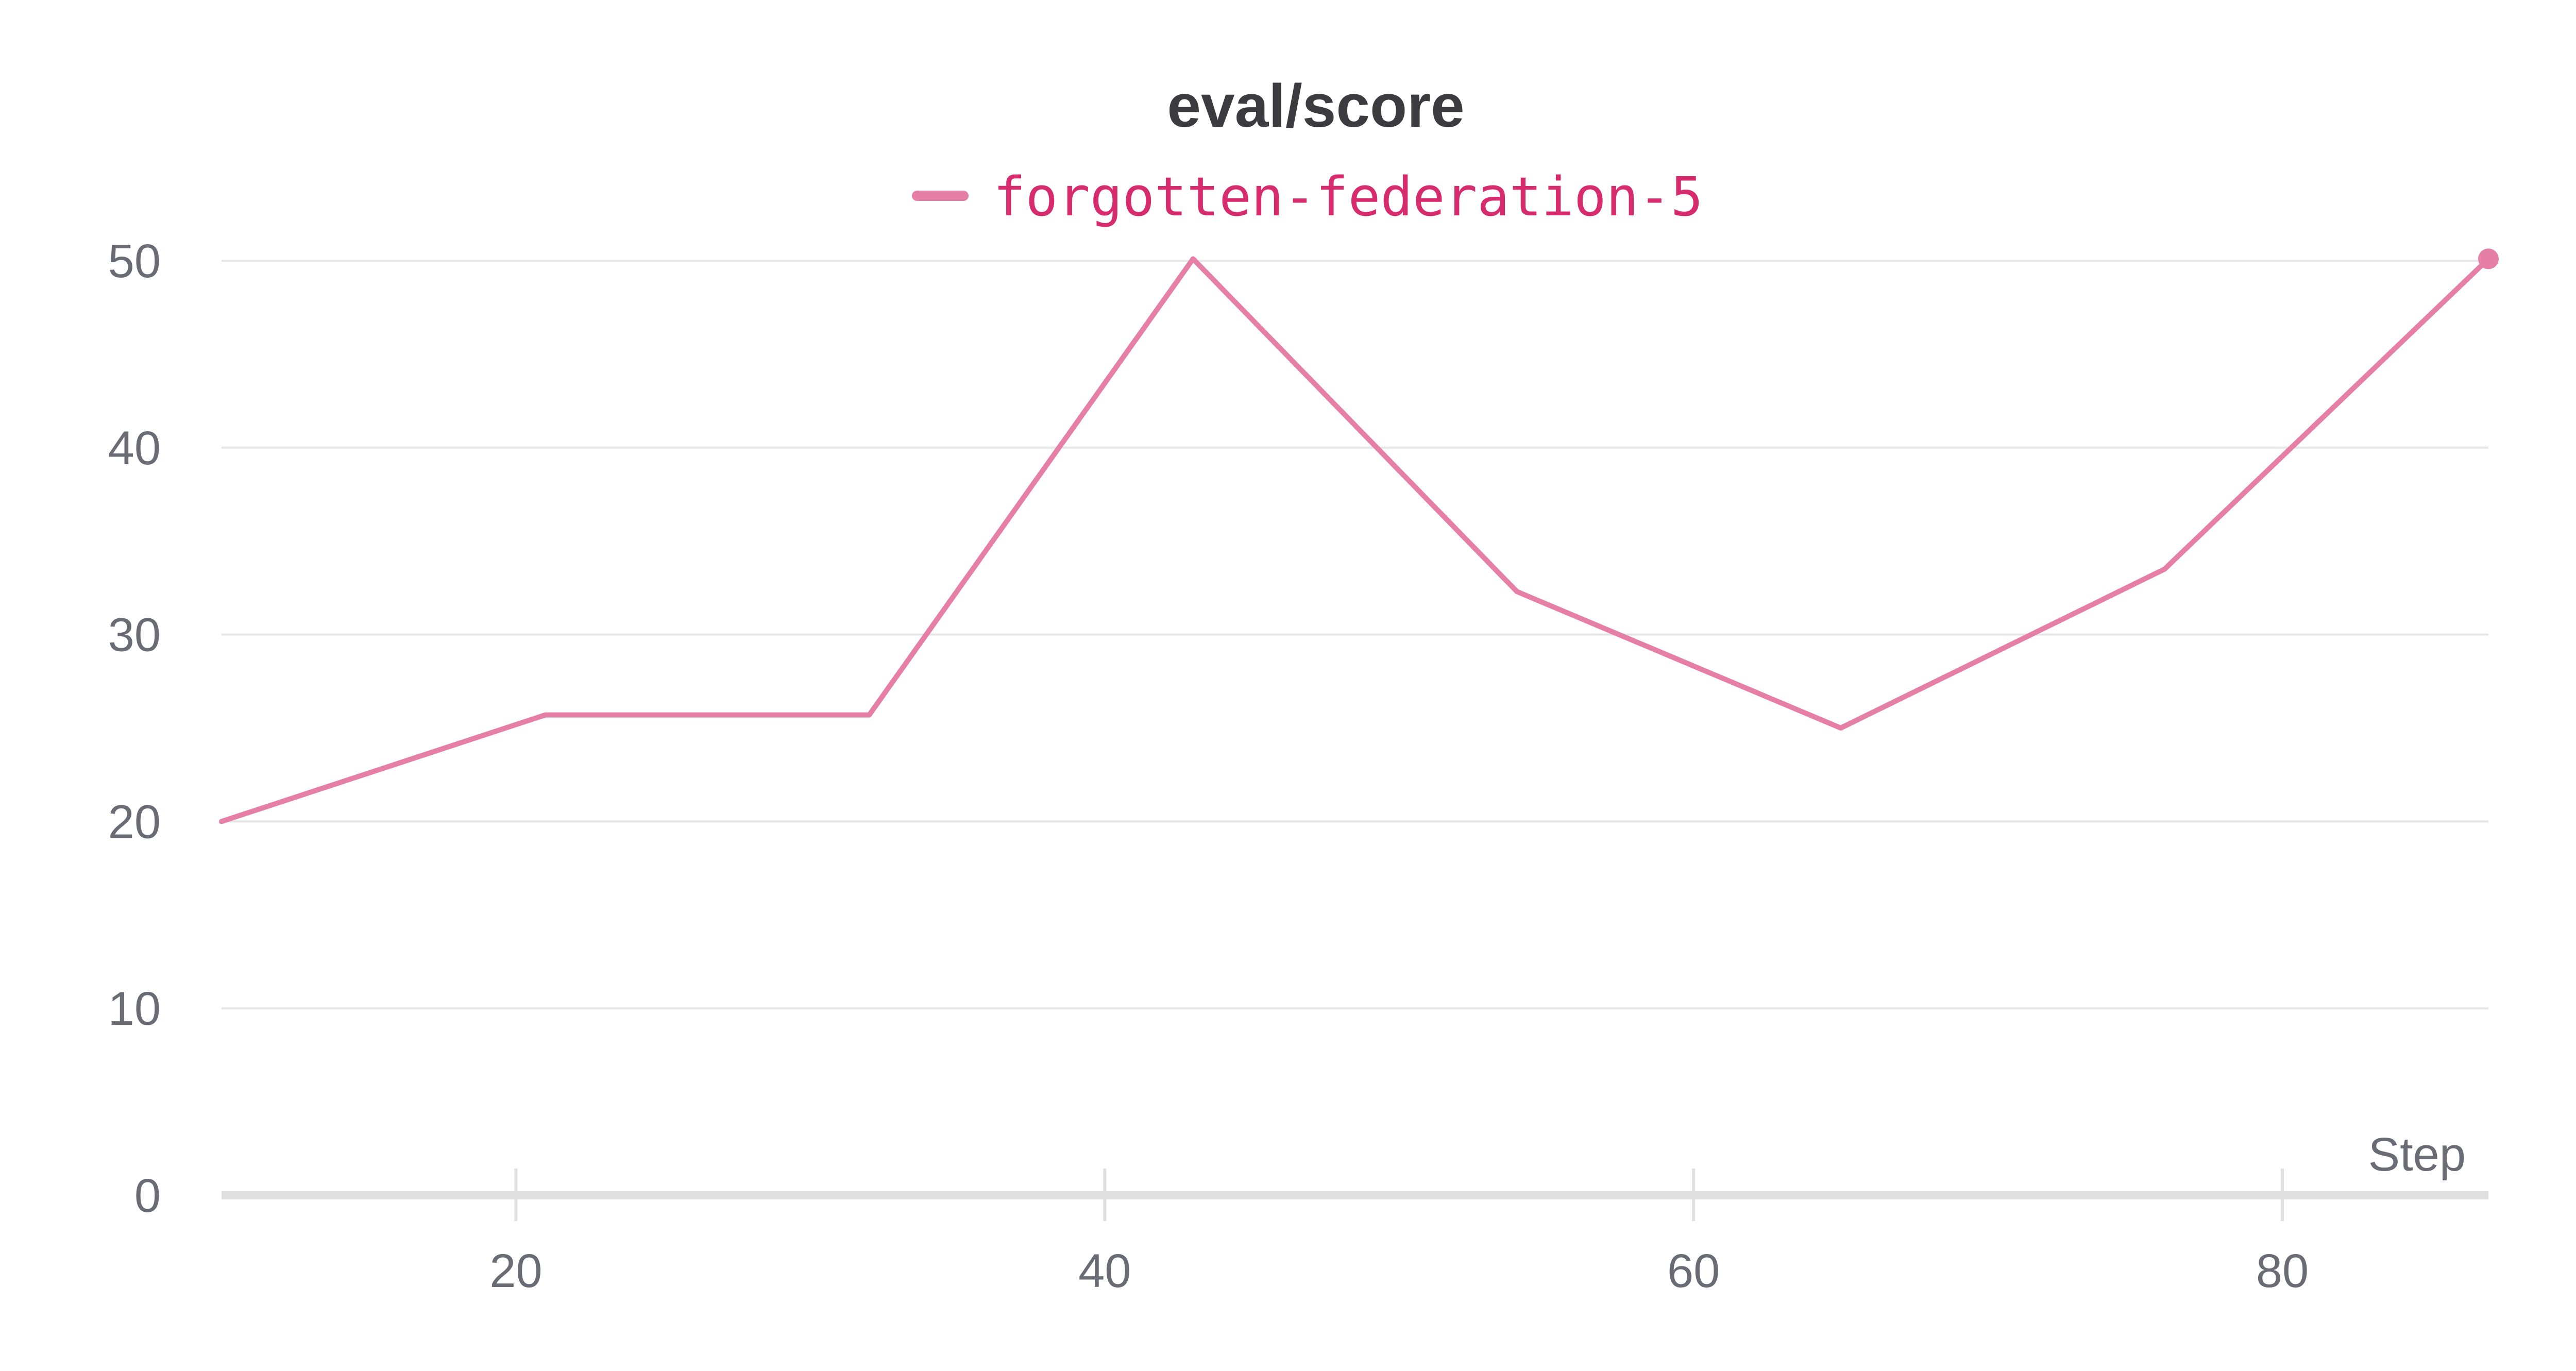  What do you see at coordinates (2417, 1155) in the screenshot?
I see `x-axis-label: Step` at bounding box center [2417, 1155].